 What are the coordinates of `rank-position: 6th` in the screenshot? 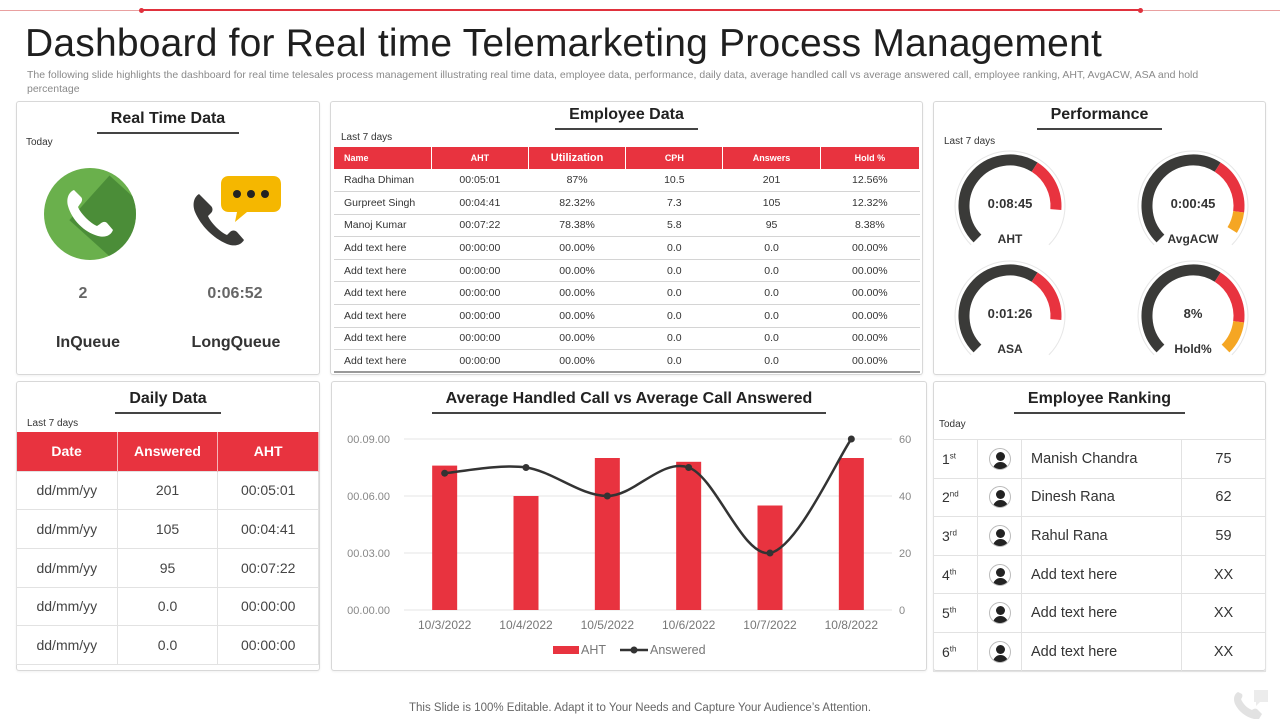 It's located at (955, 651).